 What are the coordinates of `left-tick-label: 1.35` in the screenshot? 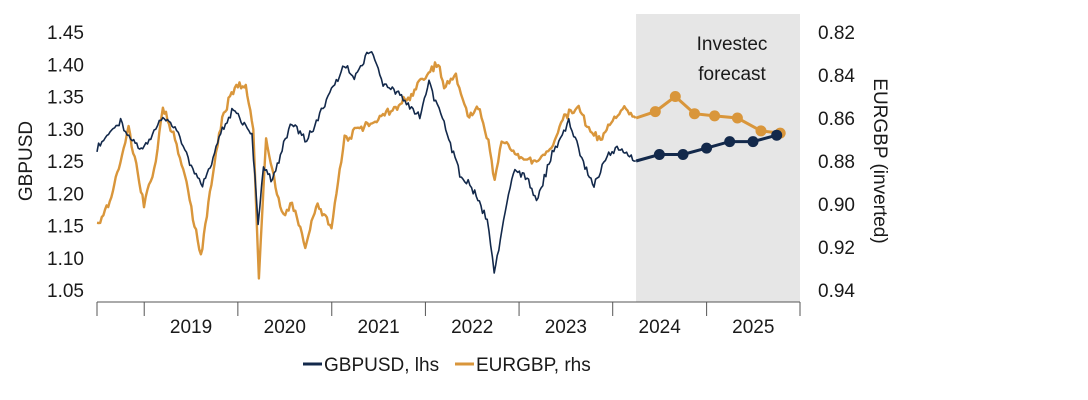 It's located at (65, 98).